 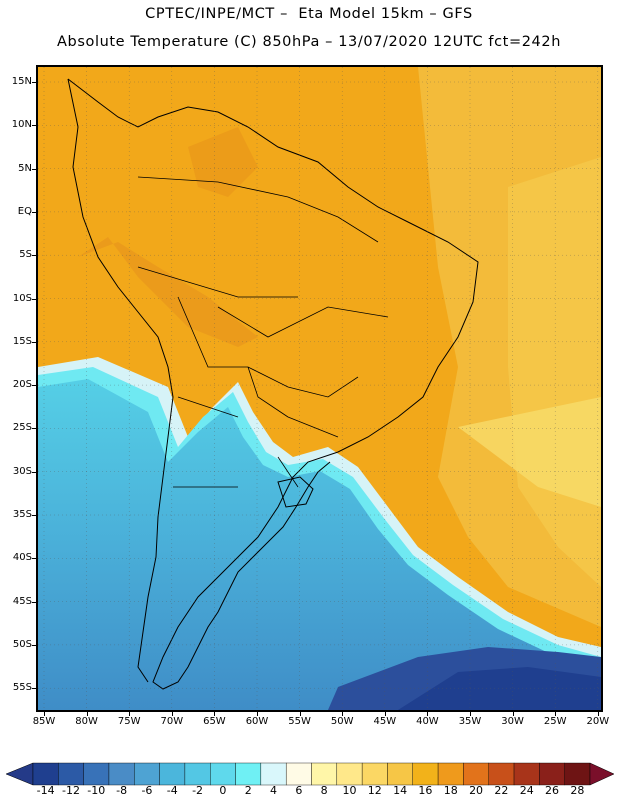 I want to click on coldest-zone, so click(x=499, y=688).